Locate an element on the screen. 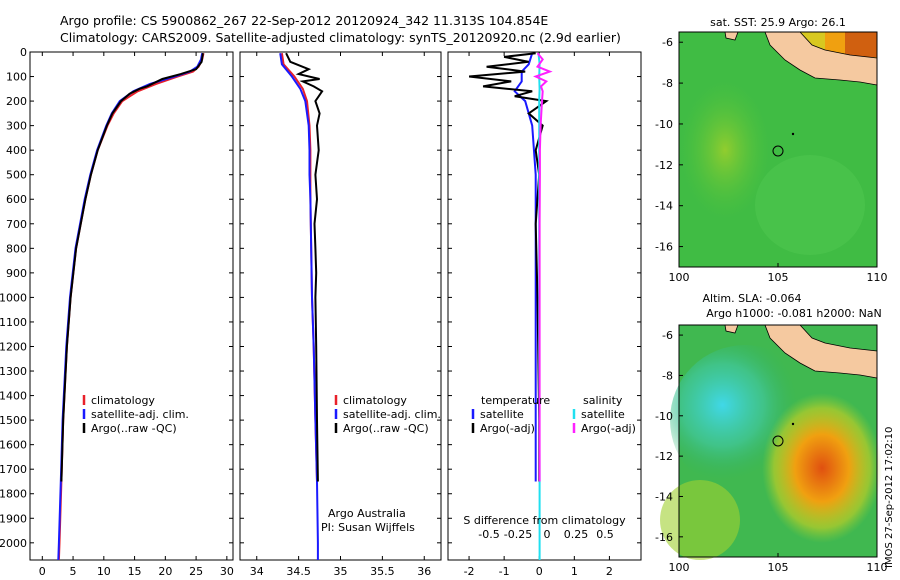  sla-map-high-anomaly is located at coordinates (822, 468).